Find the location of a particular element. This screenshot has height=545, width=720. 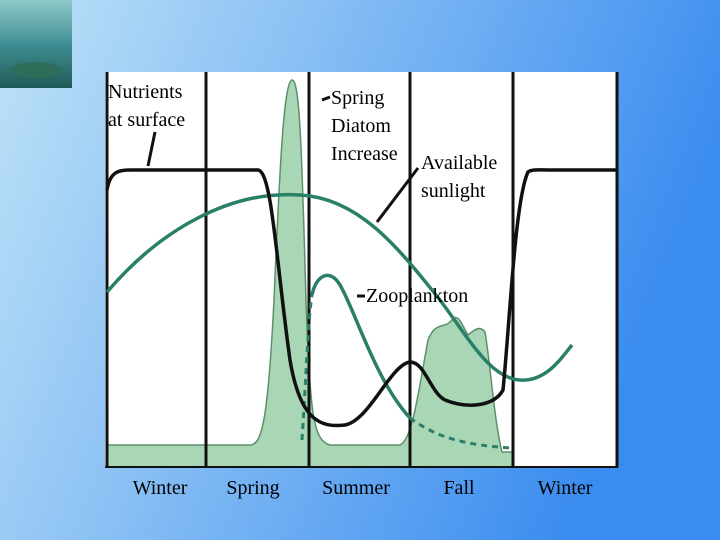

zooplankton-dashed-rise is located at coordinates (307, 367).